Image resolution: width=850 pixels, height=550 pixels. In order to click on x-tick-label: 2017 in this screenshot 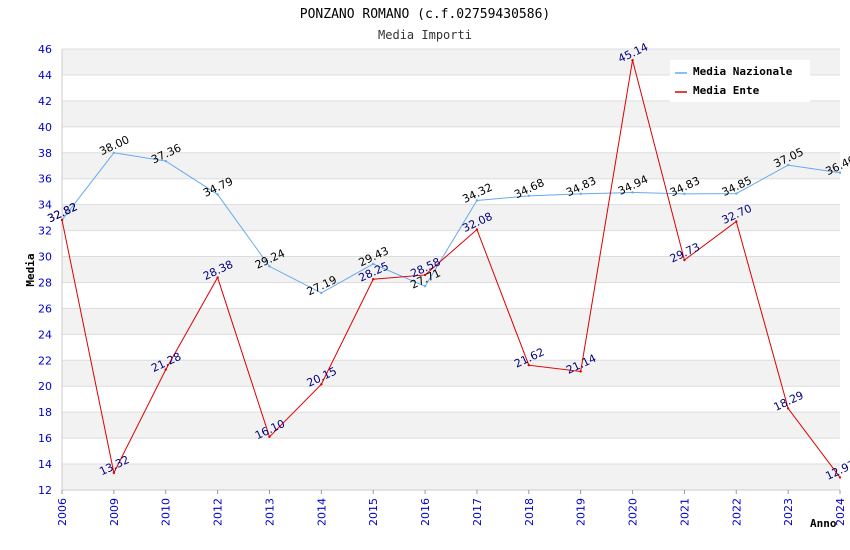, I will do `click(477, 512)`.